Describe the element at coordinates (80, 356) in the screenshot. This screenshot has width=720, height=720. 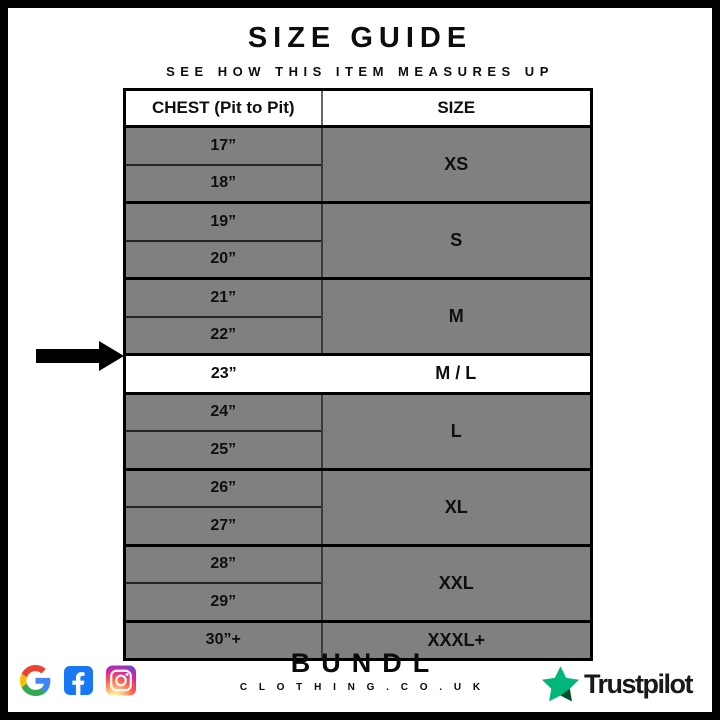
I see `arrow-right-icon` at that location.